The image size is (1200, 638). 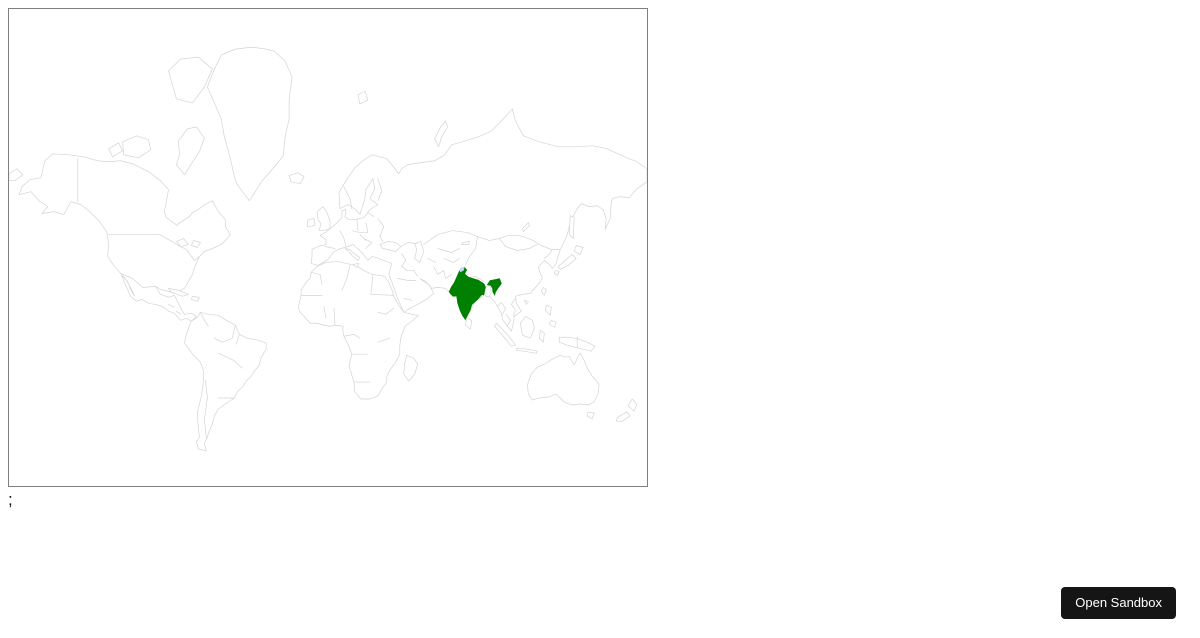 What do you see at coordinates (10, 499) in the screenshot?
I see `stray-code-text: ;` at bounding box center [10, 499].